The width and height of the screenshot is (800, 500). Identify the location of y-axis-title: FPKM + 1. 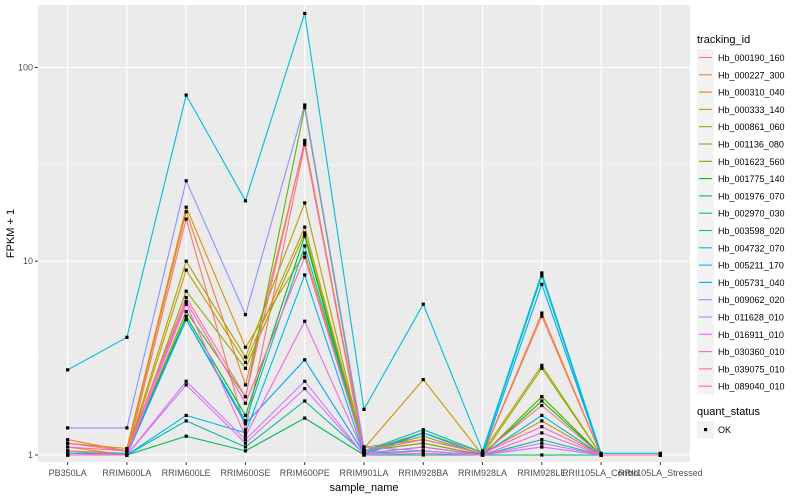
(11, 233).